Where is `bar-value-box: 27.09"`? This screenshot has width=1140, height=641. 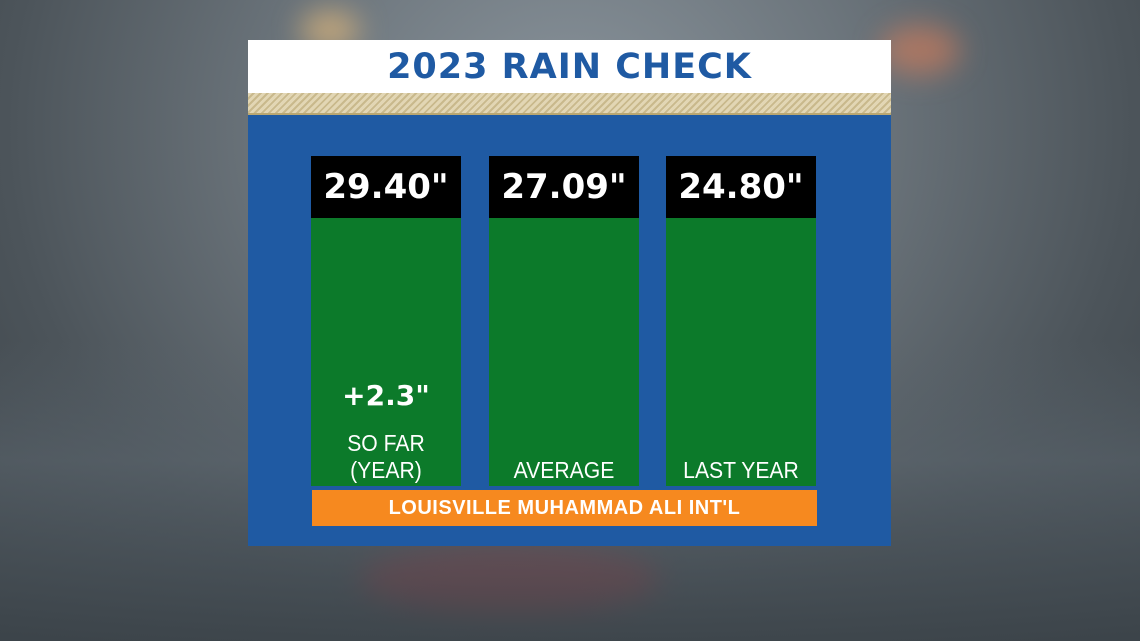 bar-value-box: 27.09" is located at coordinates (564, 187).